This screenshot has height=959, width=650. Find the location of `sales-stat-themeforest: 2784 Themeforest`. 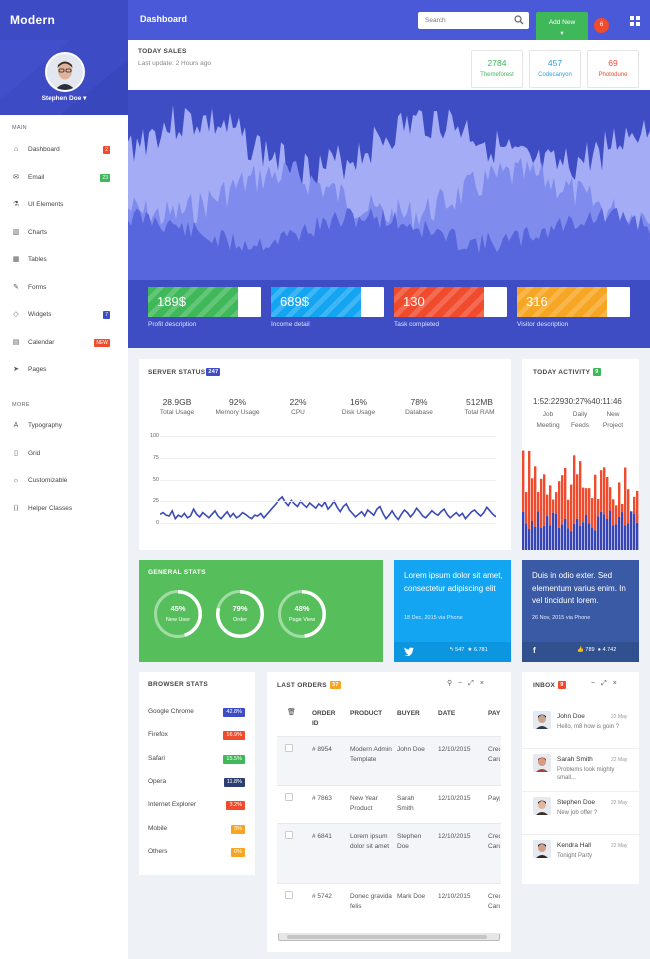

sales-stat-themeforest: 2784 Themeforest is located at coordinates (497, 69).